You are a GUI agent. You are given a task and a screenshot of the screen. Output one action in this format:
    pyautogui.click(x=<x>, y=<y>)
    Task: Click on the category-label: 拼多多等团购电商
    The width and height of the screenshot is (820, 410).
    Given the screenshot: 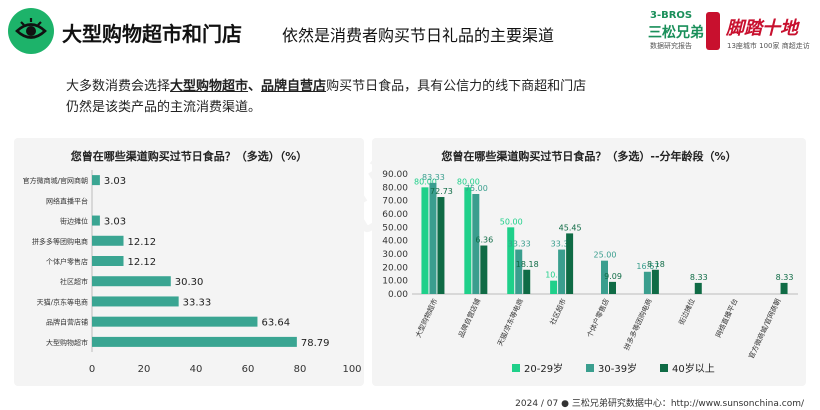 What is the action you would take?
    pyautogui.click(x=638, y=324)
    